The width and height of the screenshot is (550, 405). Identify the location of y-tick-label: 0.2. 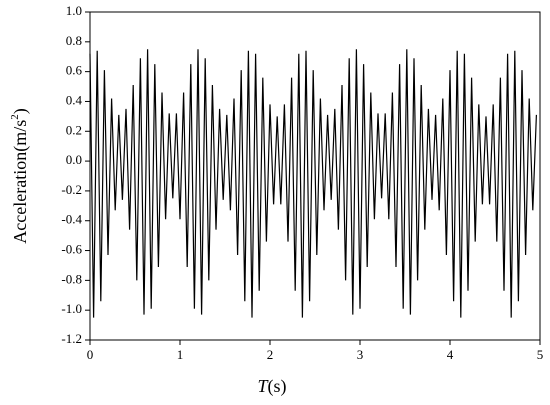
(74, 129).